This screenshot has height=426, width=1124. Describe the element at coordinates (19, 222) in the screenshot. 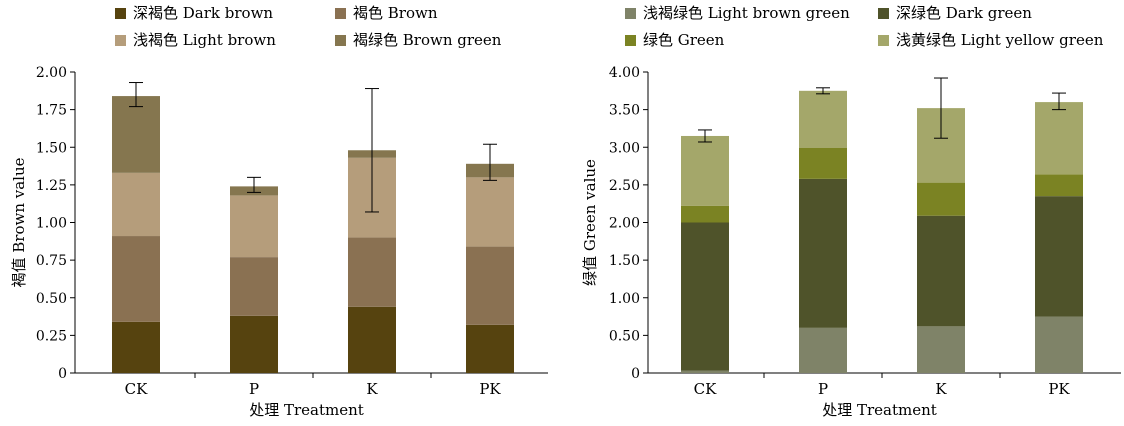

I see `y-axis-label: 褐值 Brown value` at that location.